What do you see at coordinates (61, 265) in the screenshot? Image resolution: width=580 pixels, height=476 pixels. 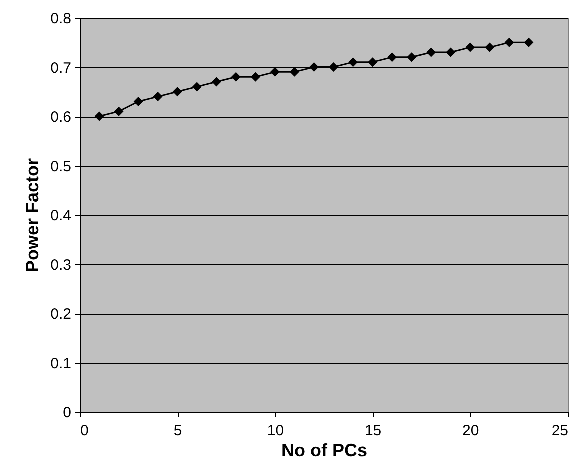 I see `y-tick-label: 0.3` at bounding box center [61, 265].